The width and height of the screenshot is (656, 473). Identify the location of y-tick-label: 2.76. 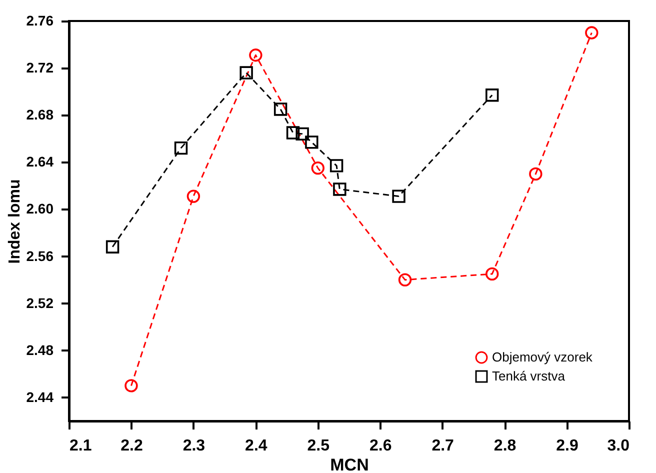
(40, 20).